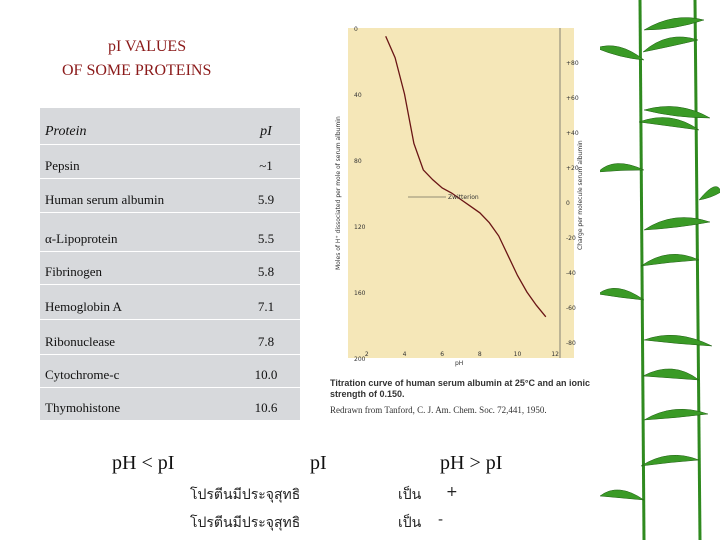 Image resolution: width=720 pixels, height=540 pixels. I want to click on protein-name: α-Lipoprotein, so click(81, 238).